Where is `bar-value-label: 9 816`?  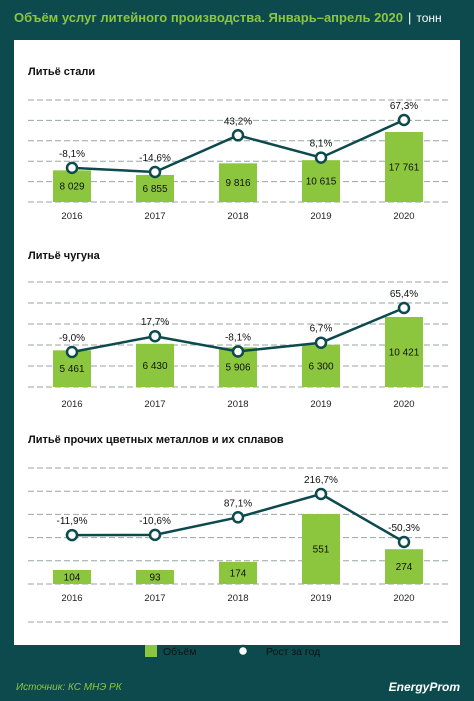
bar-value-label: 9 816 is located at coordinates (237, 183).